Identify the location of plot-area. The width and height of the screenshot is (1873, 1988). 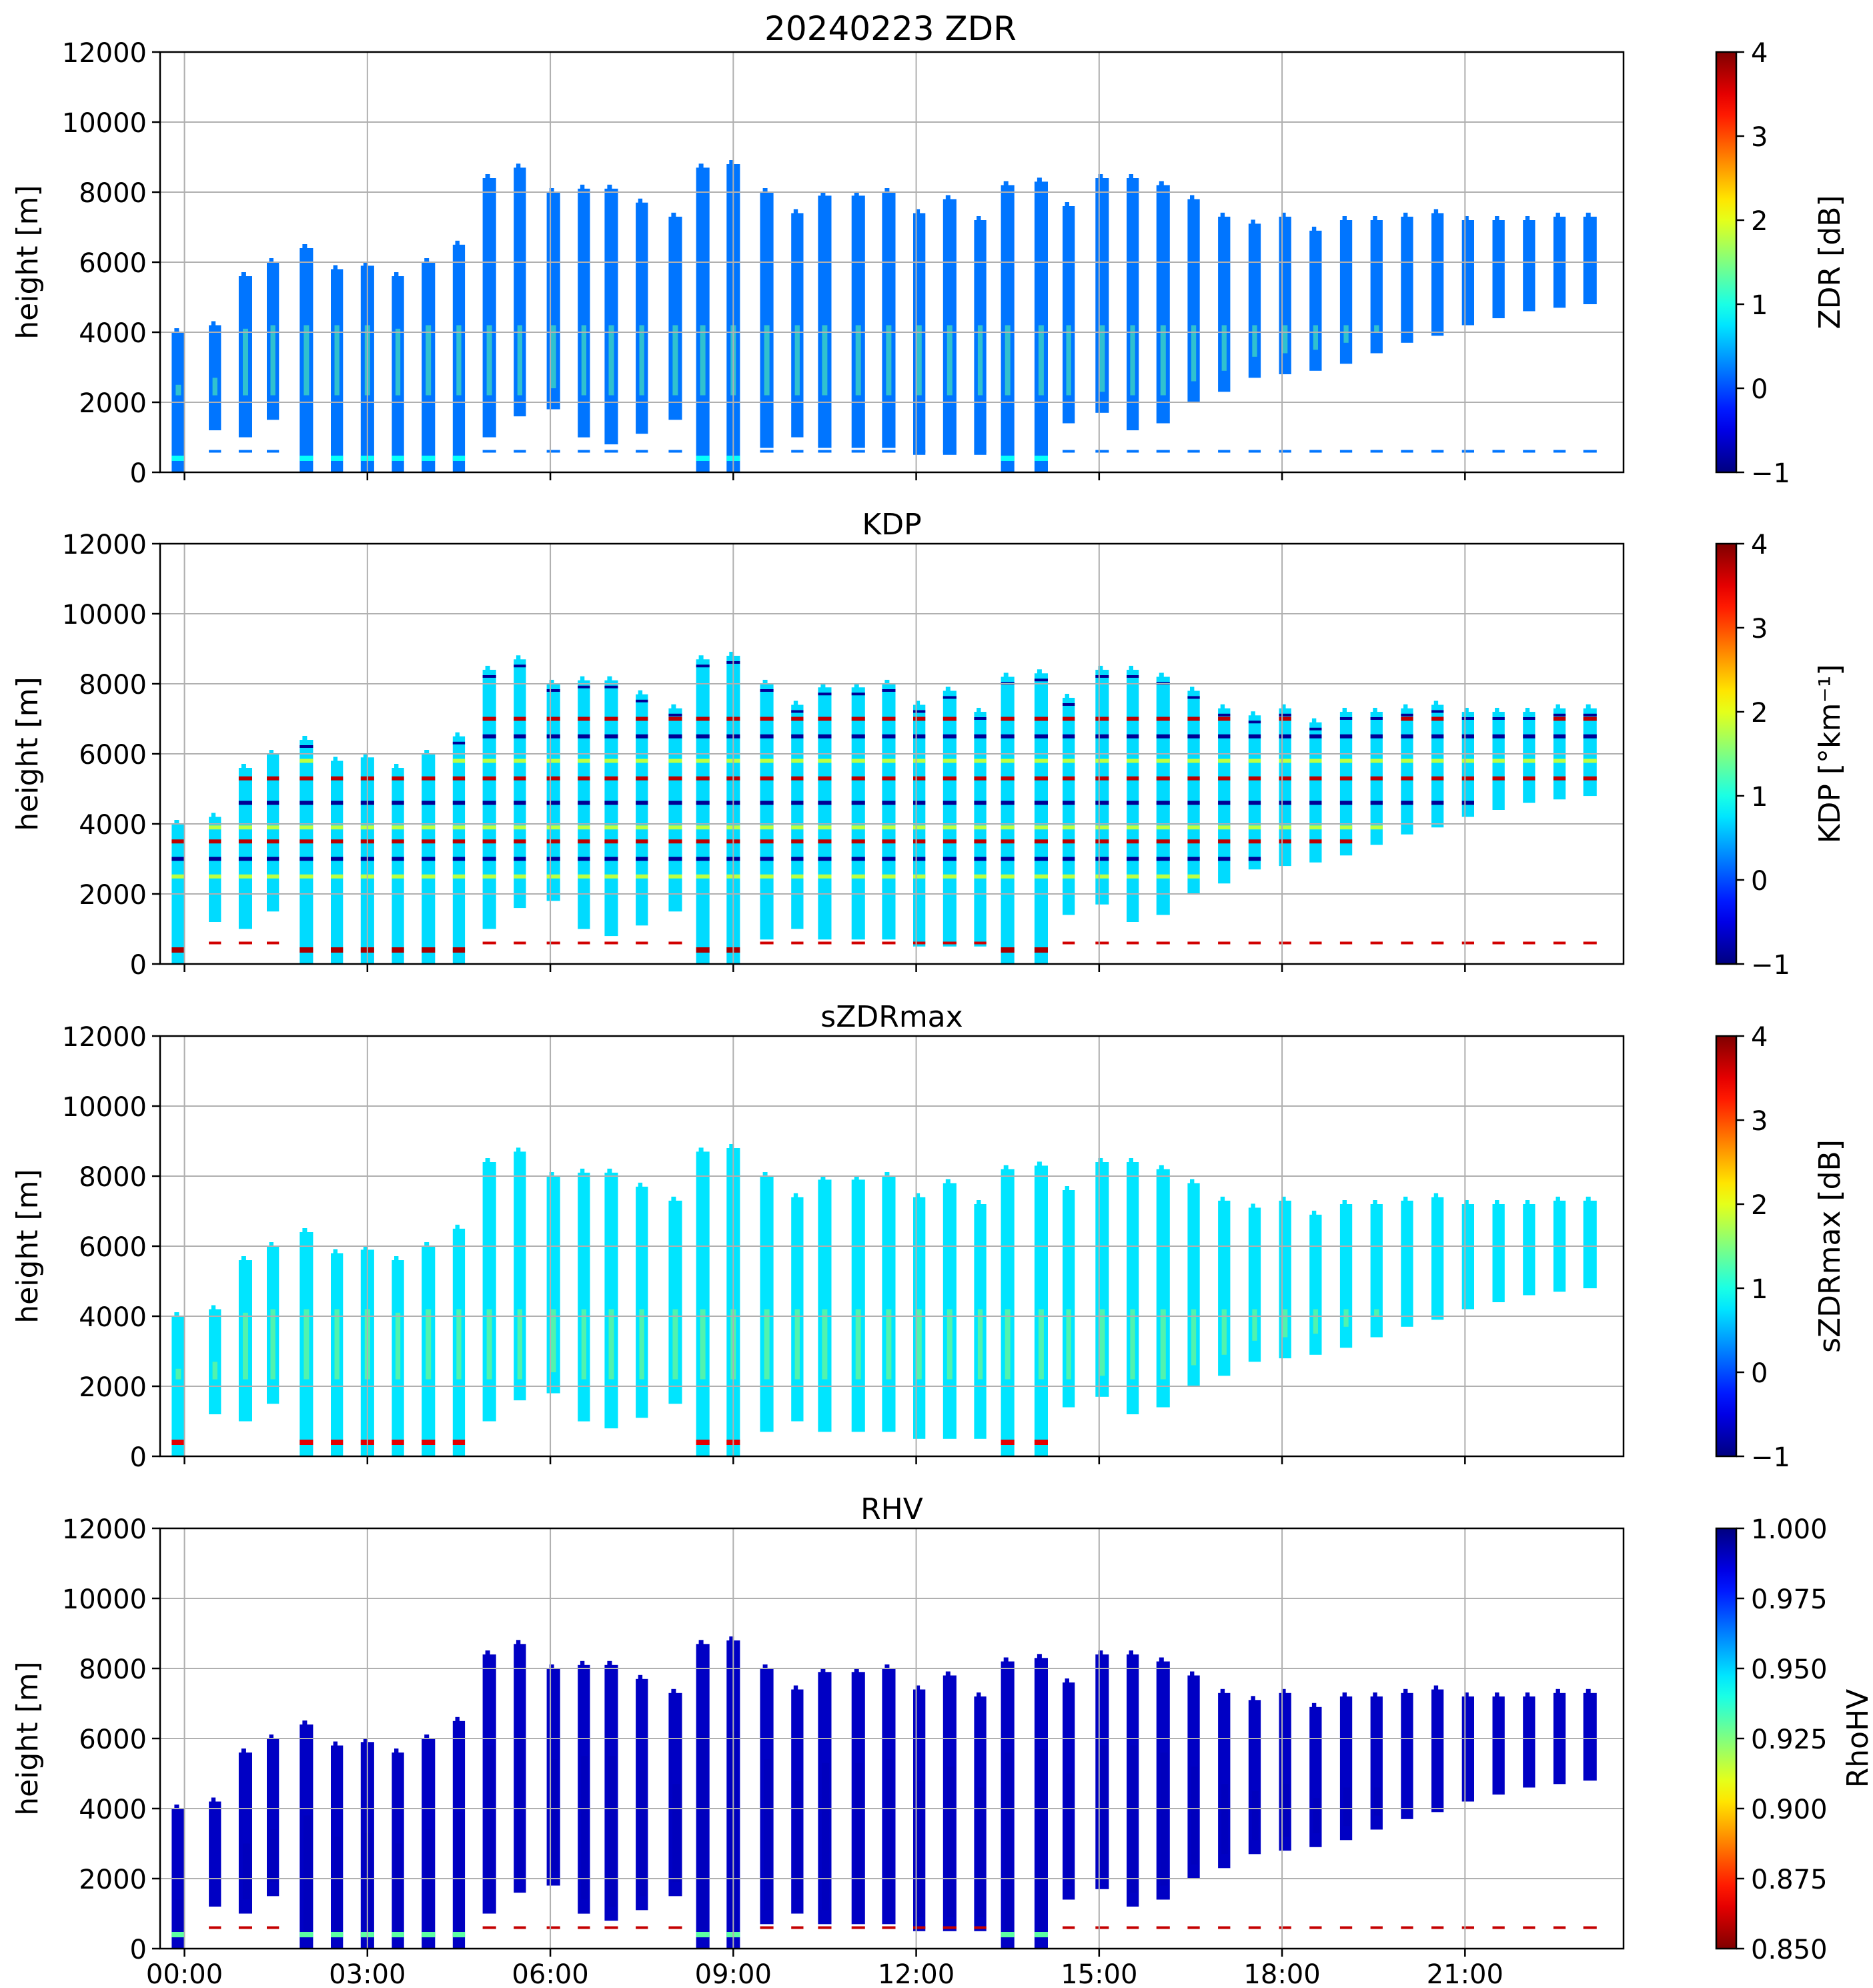
(884, 1792).